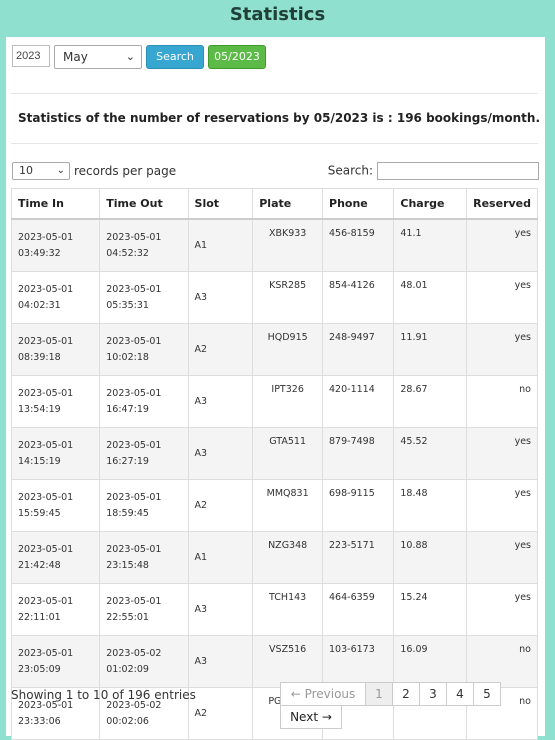 The width and height of the screenshot is (555, 740). I want to click on charge-cell: 15.24, so click(430, 609).